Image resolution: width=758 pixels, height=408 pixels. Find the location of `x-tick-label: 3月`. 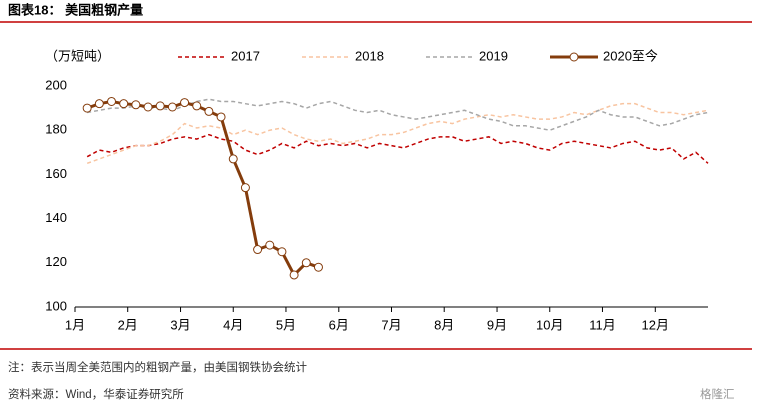

x-tick-label: 3月 is located at coordinates (180, 324).